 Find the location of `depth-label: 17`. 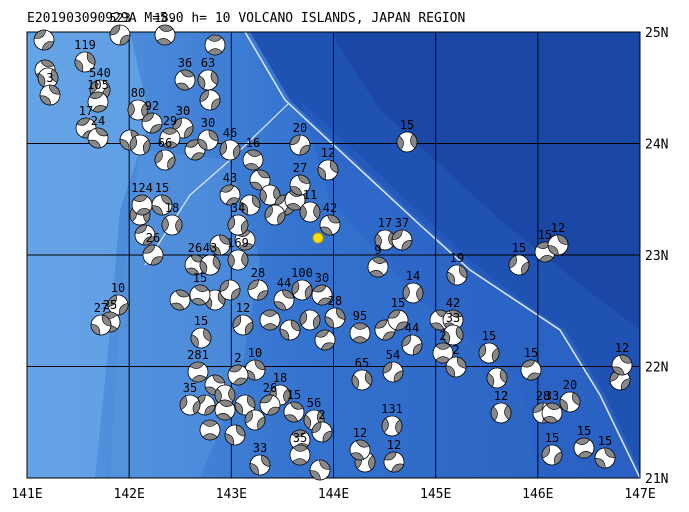

depth-label: 17 is located at coordinates (86, 111).